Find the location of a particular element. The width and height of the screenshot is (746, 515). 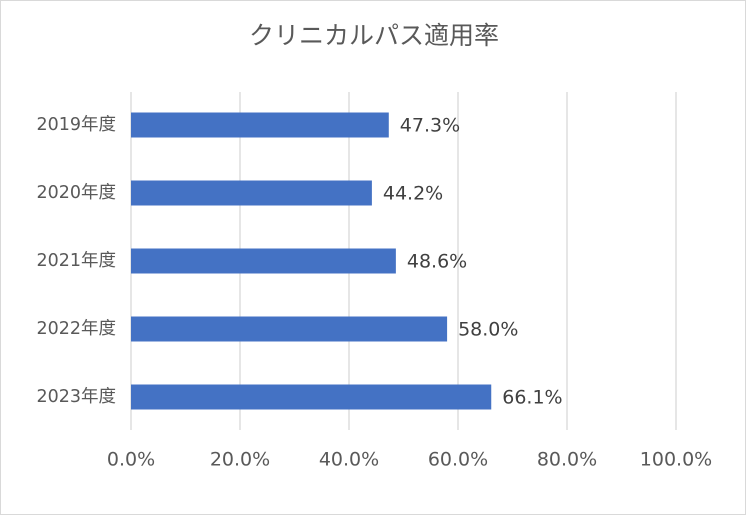

x-tick-label: 100.0% is located at coordinates (676, 460).